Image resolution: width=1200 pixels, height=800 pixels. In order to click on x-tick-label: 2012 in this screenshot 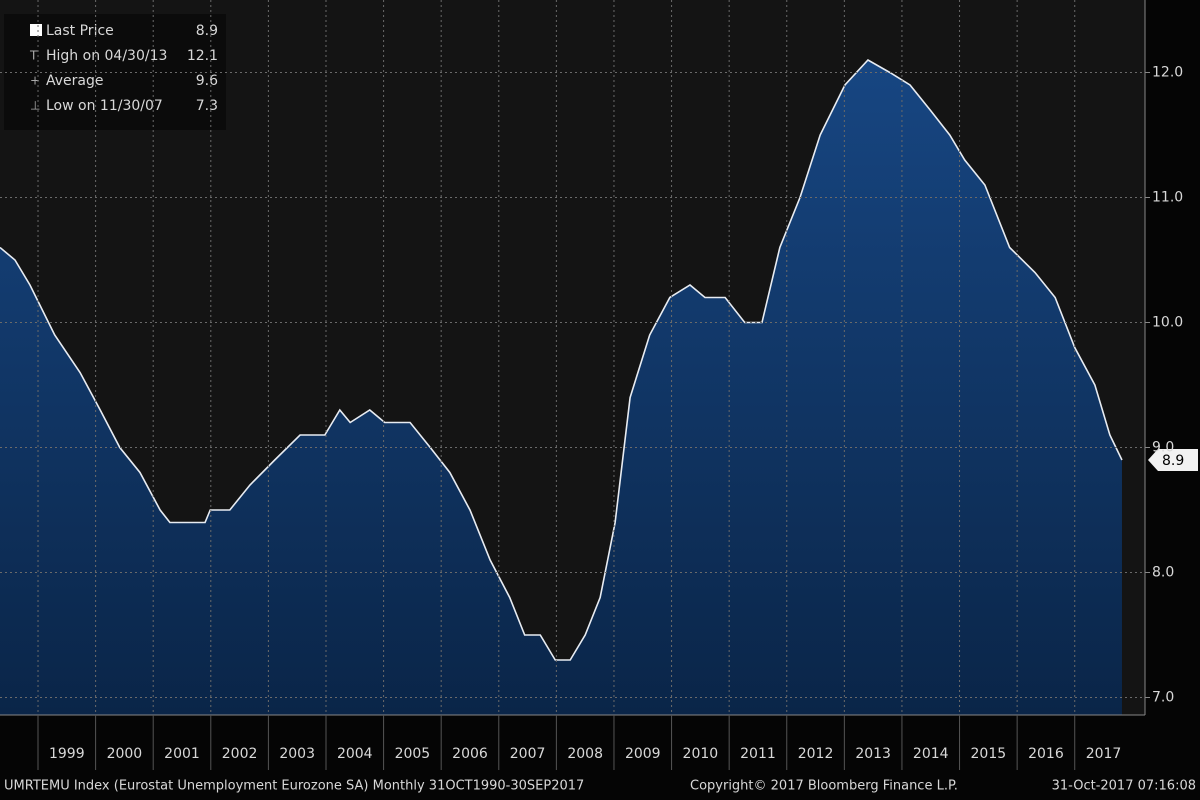, I will do `click(816, 754)`.